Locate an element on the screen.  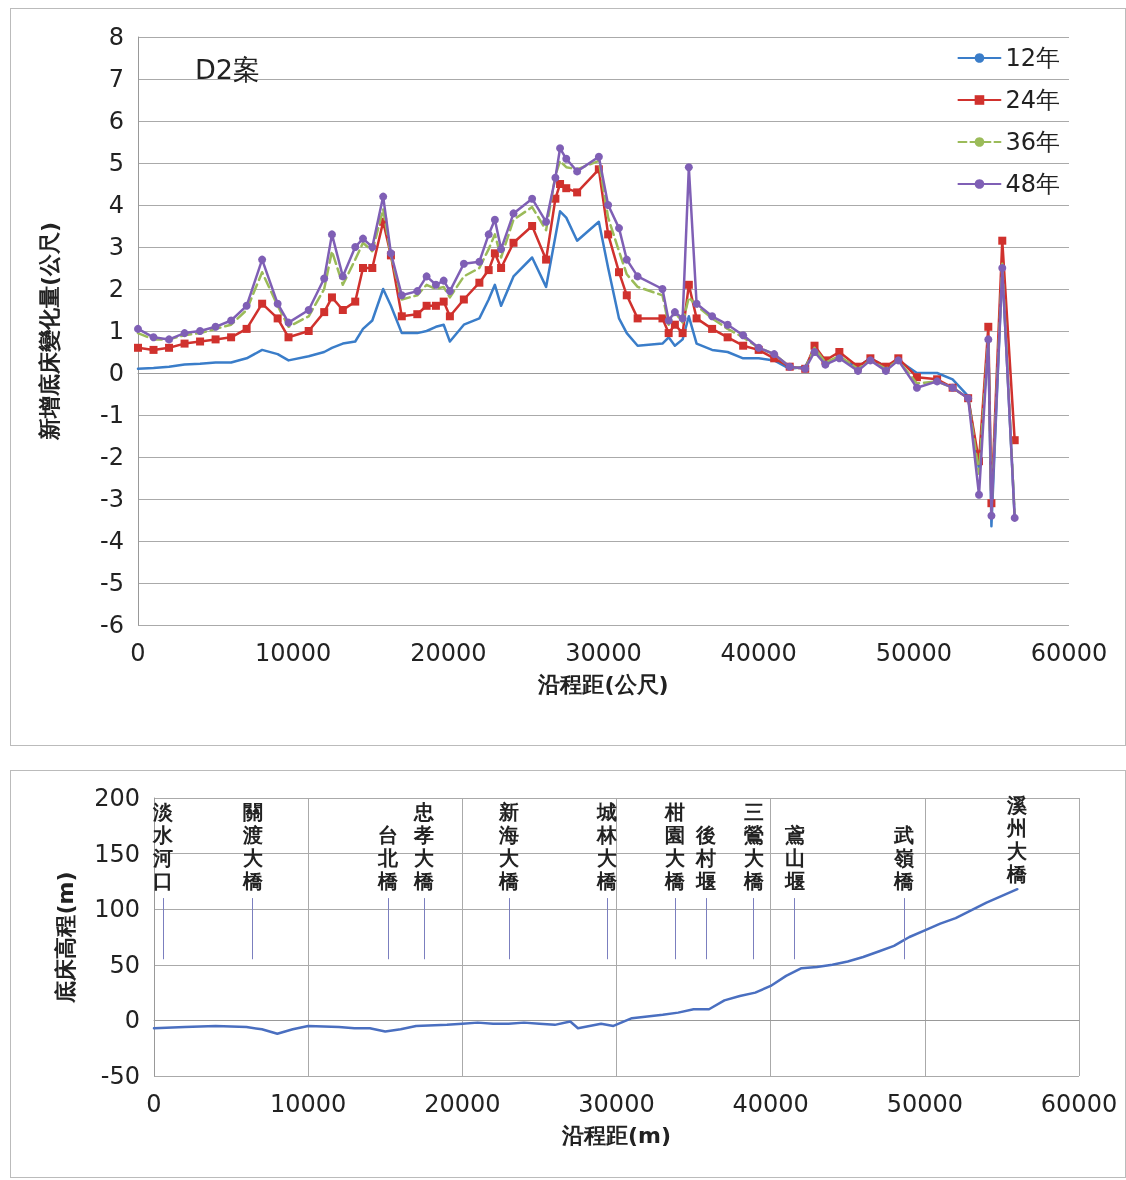
y-tick-label: 4 is located at coordinates (116, 205).